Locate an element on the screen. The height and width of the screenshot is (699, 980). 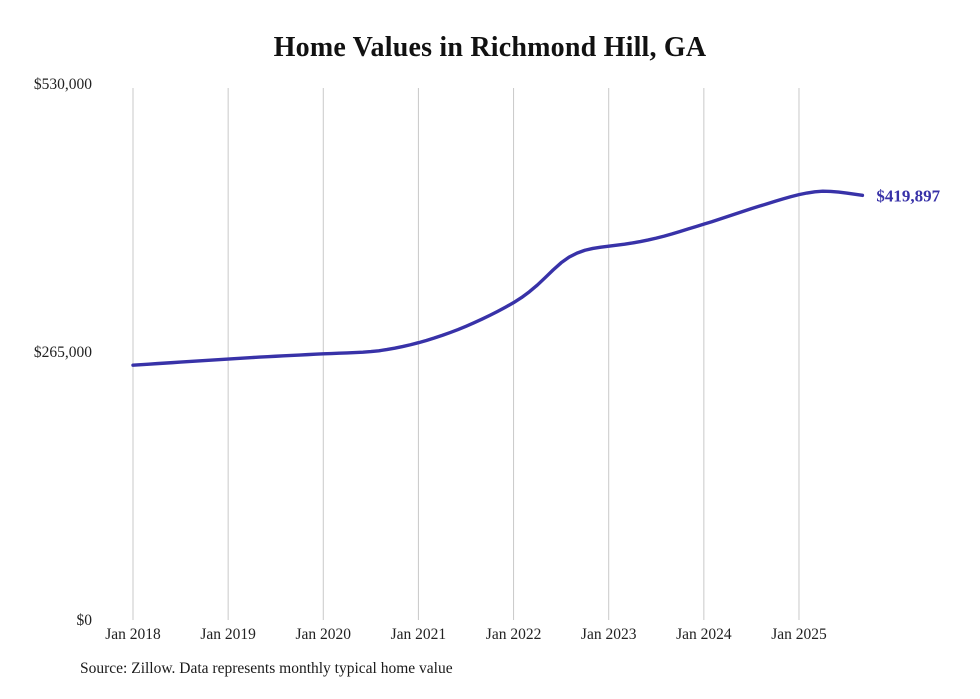
x-tick-jan-2022: Jan 2022 is located at coordinates (514, 634).